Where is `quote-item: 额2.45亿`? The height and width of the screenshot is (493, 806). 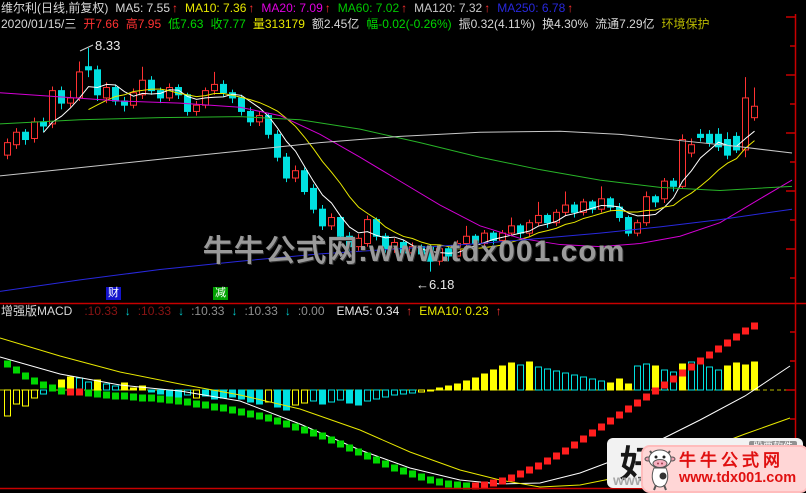
quote-item: 额2.45亿 is located at coordinates (335, 24).